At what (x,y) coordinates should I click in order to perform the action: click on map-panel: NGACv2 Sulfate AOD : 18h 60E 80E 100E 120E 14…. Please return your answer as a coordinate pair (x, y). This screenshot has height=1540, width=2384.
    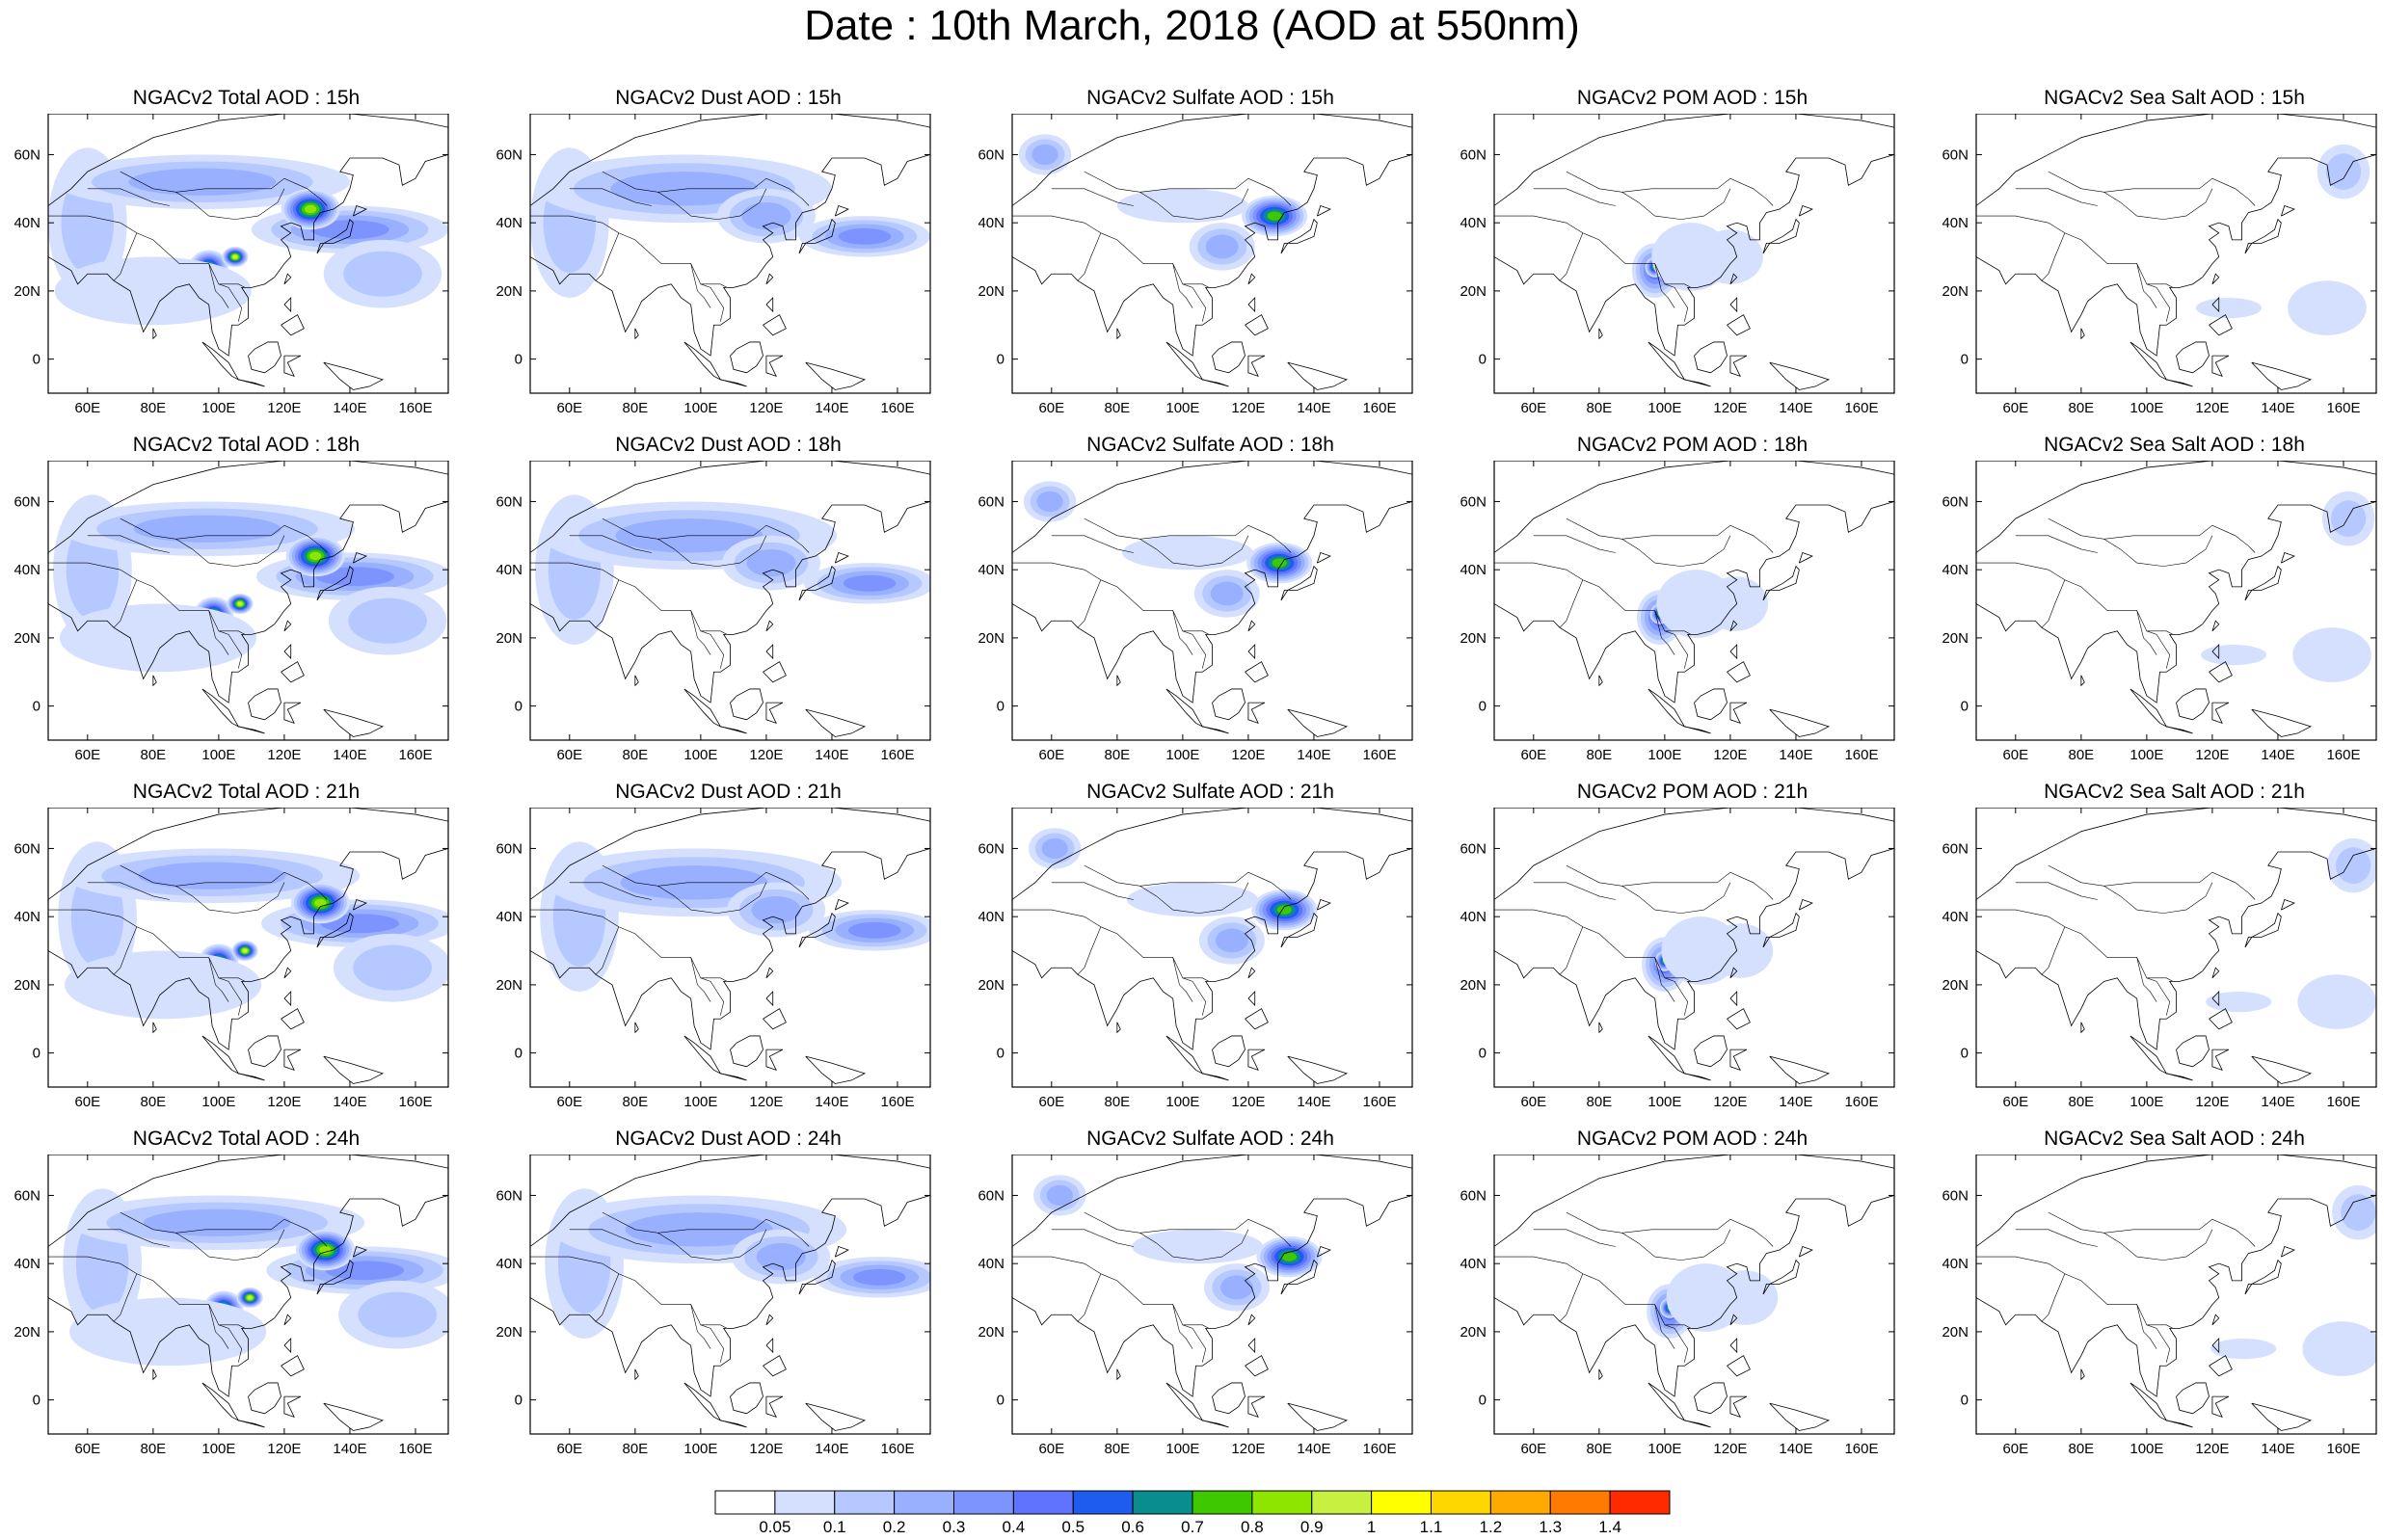
    Looking at the image, I should click on (1205, 605).